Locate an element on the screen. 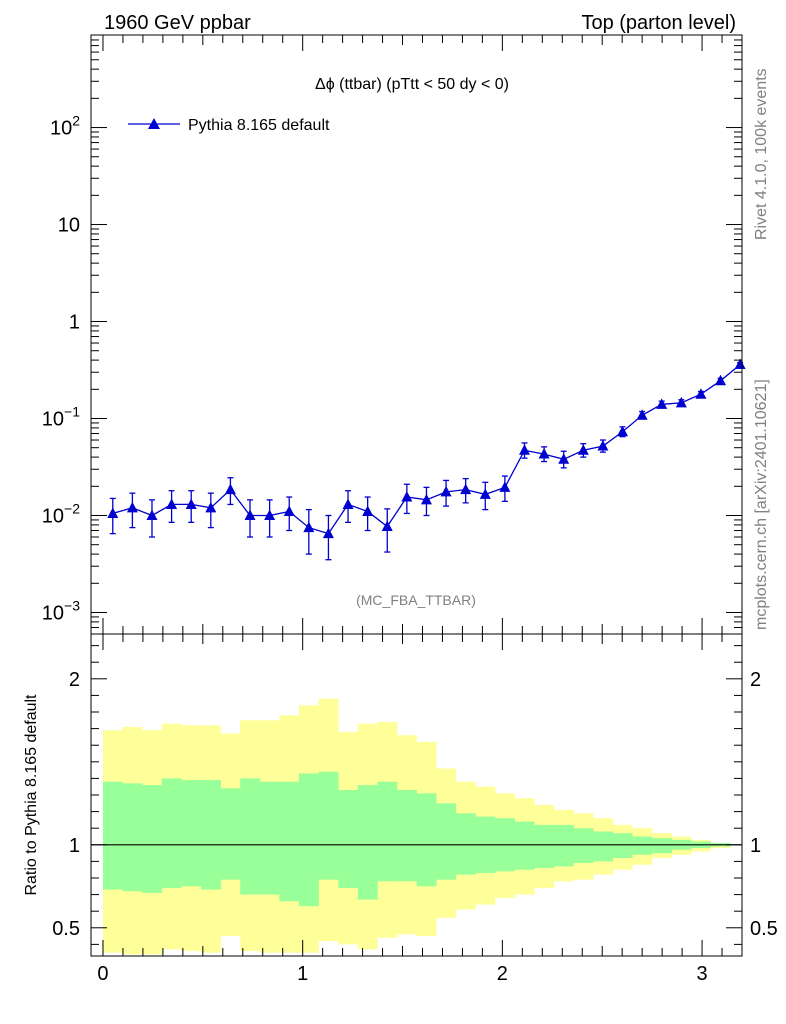  watermark: (MC_FBA_TTBAR) is located at coordinates (416, 600).